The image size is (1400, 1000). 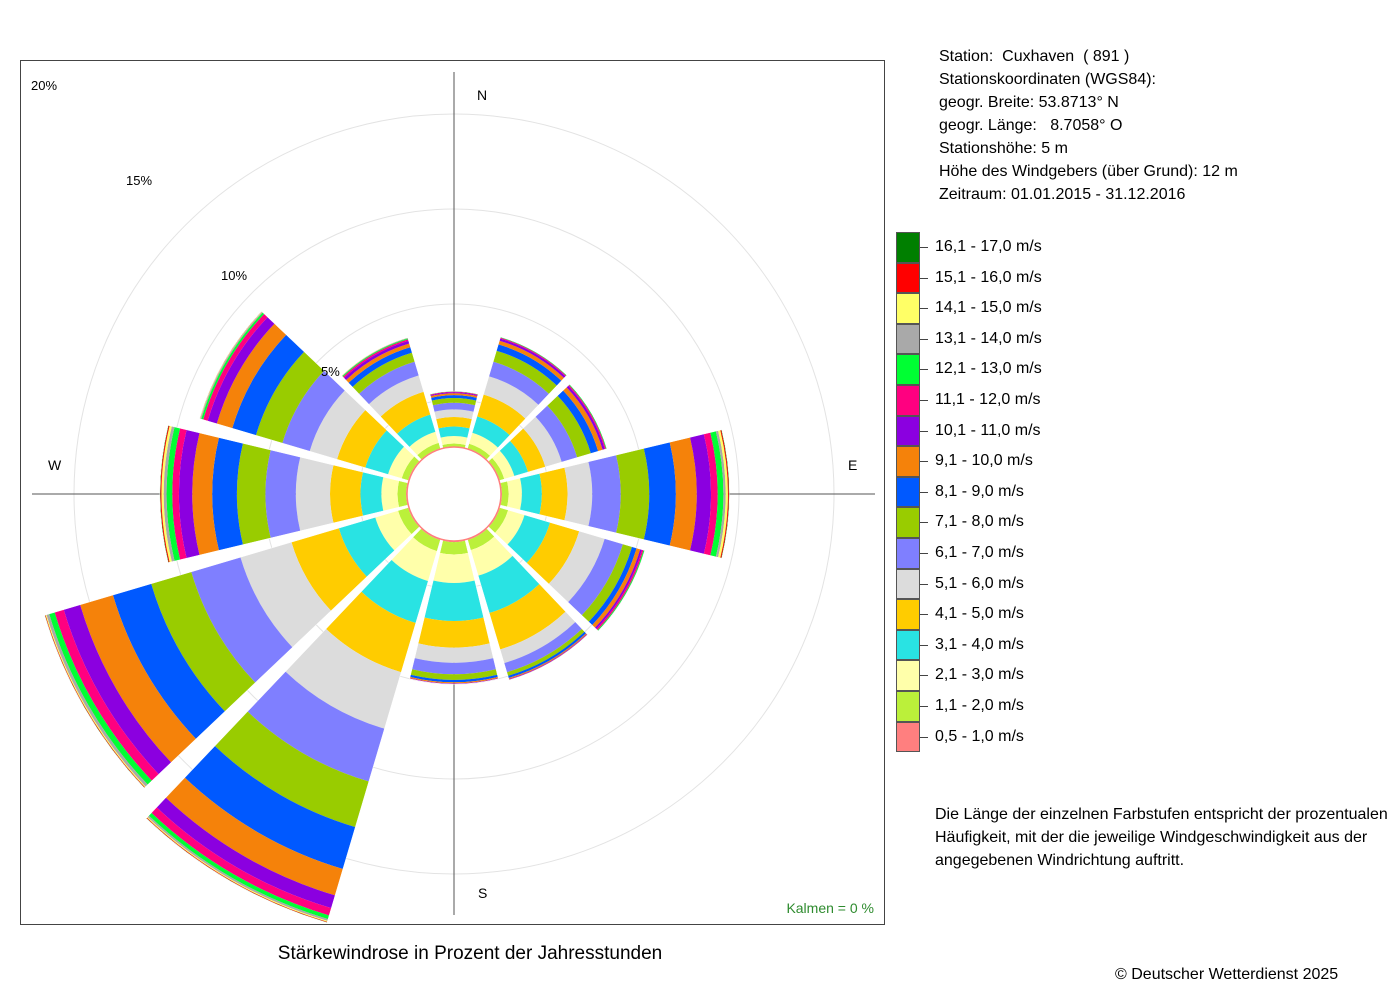 I want to click on legend-label: 6,1 - 7,0 m/s, so click(x=979, y=552).